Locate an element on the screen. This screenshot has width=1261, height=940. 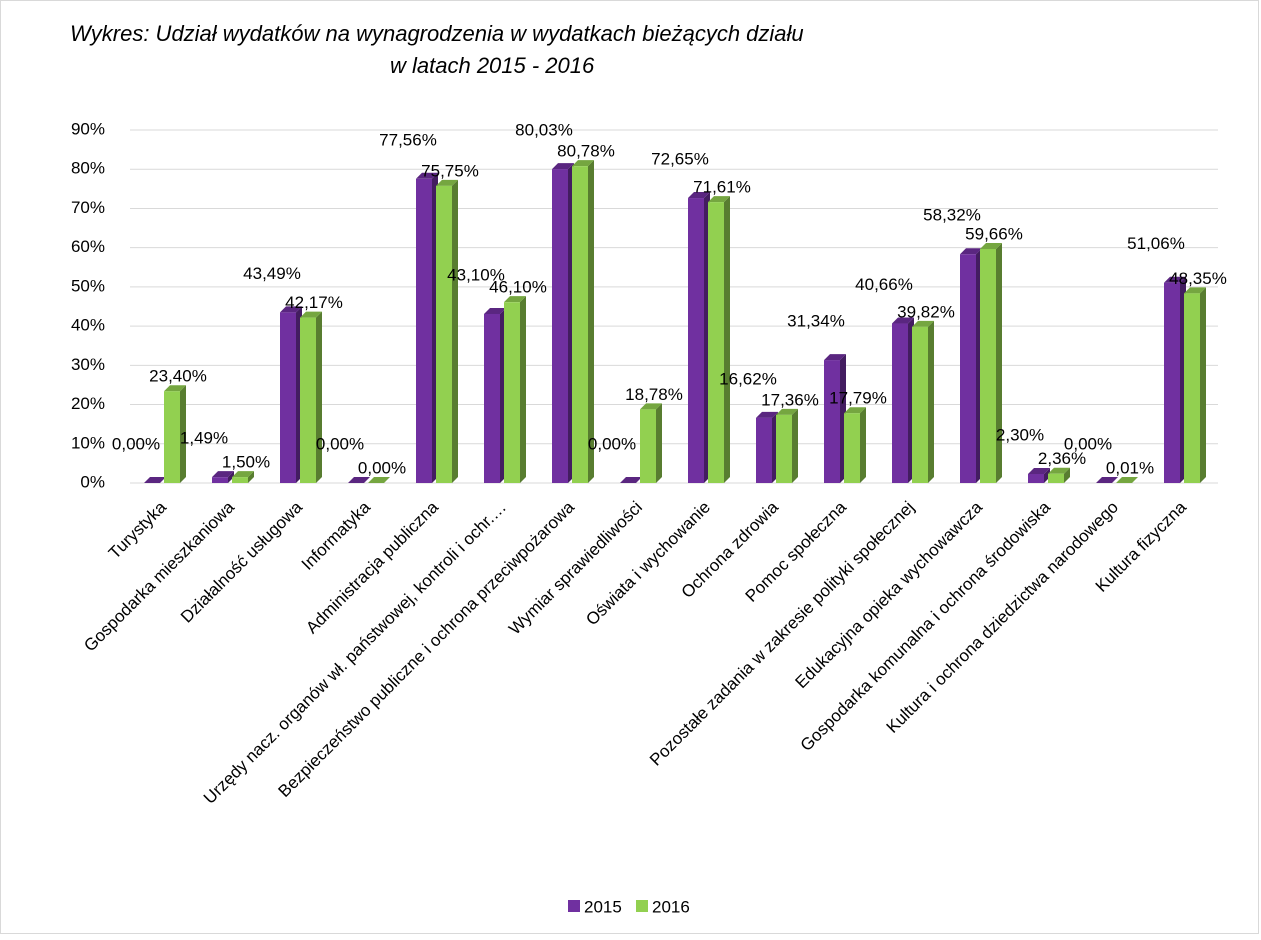
y-tick-label: 0% is located at coordinates (92, 481).